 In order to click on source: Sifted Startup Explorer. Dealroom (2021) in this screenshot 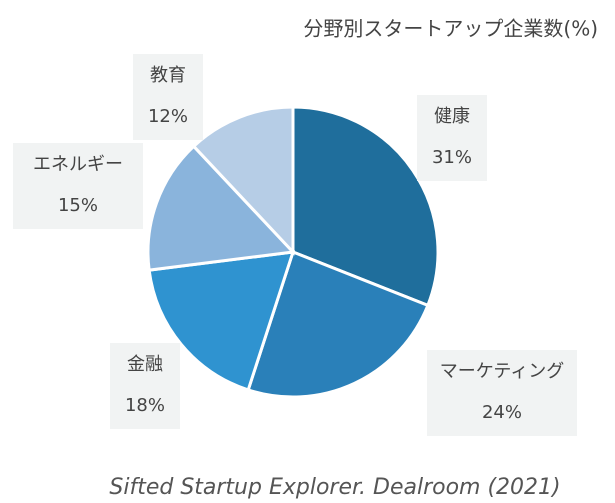, I will do `click(334, 487)`.